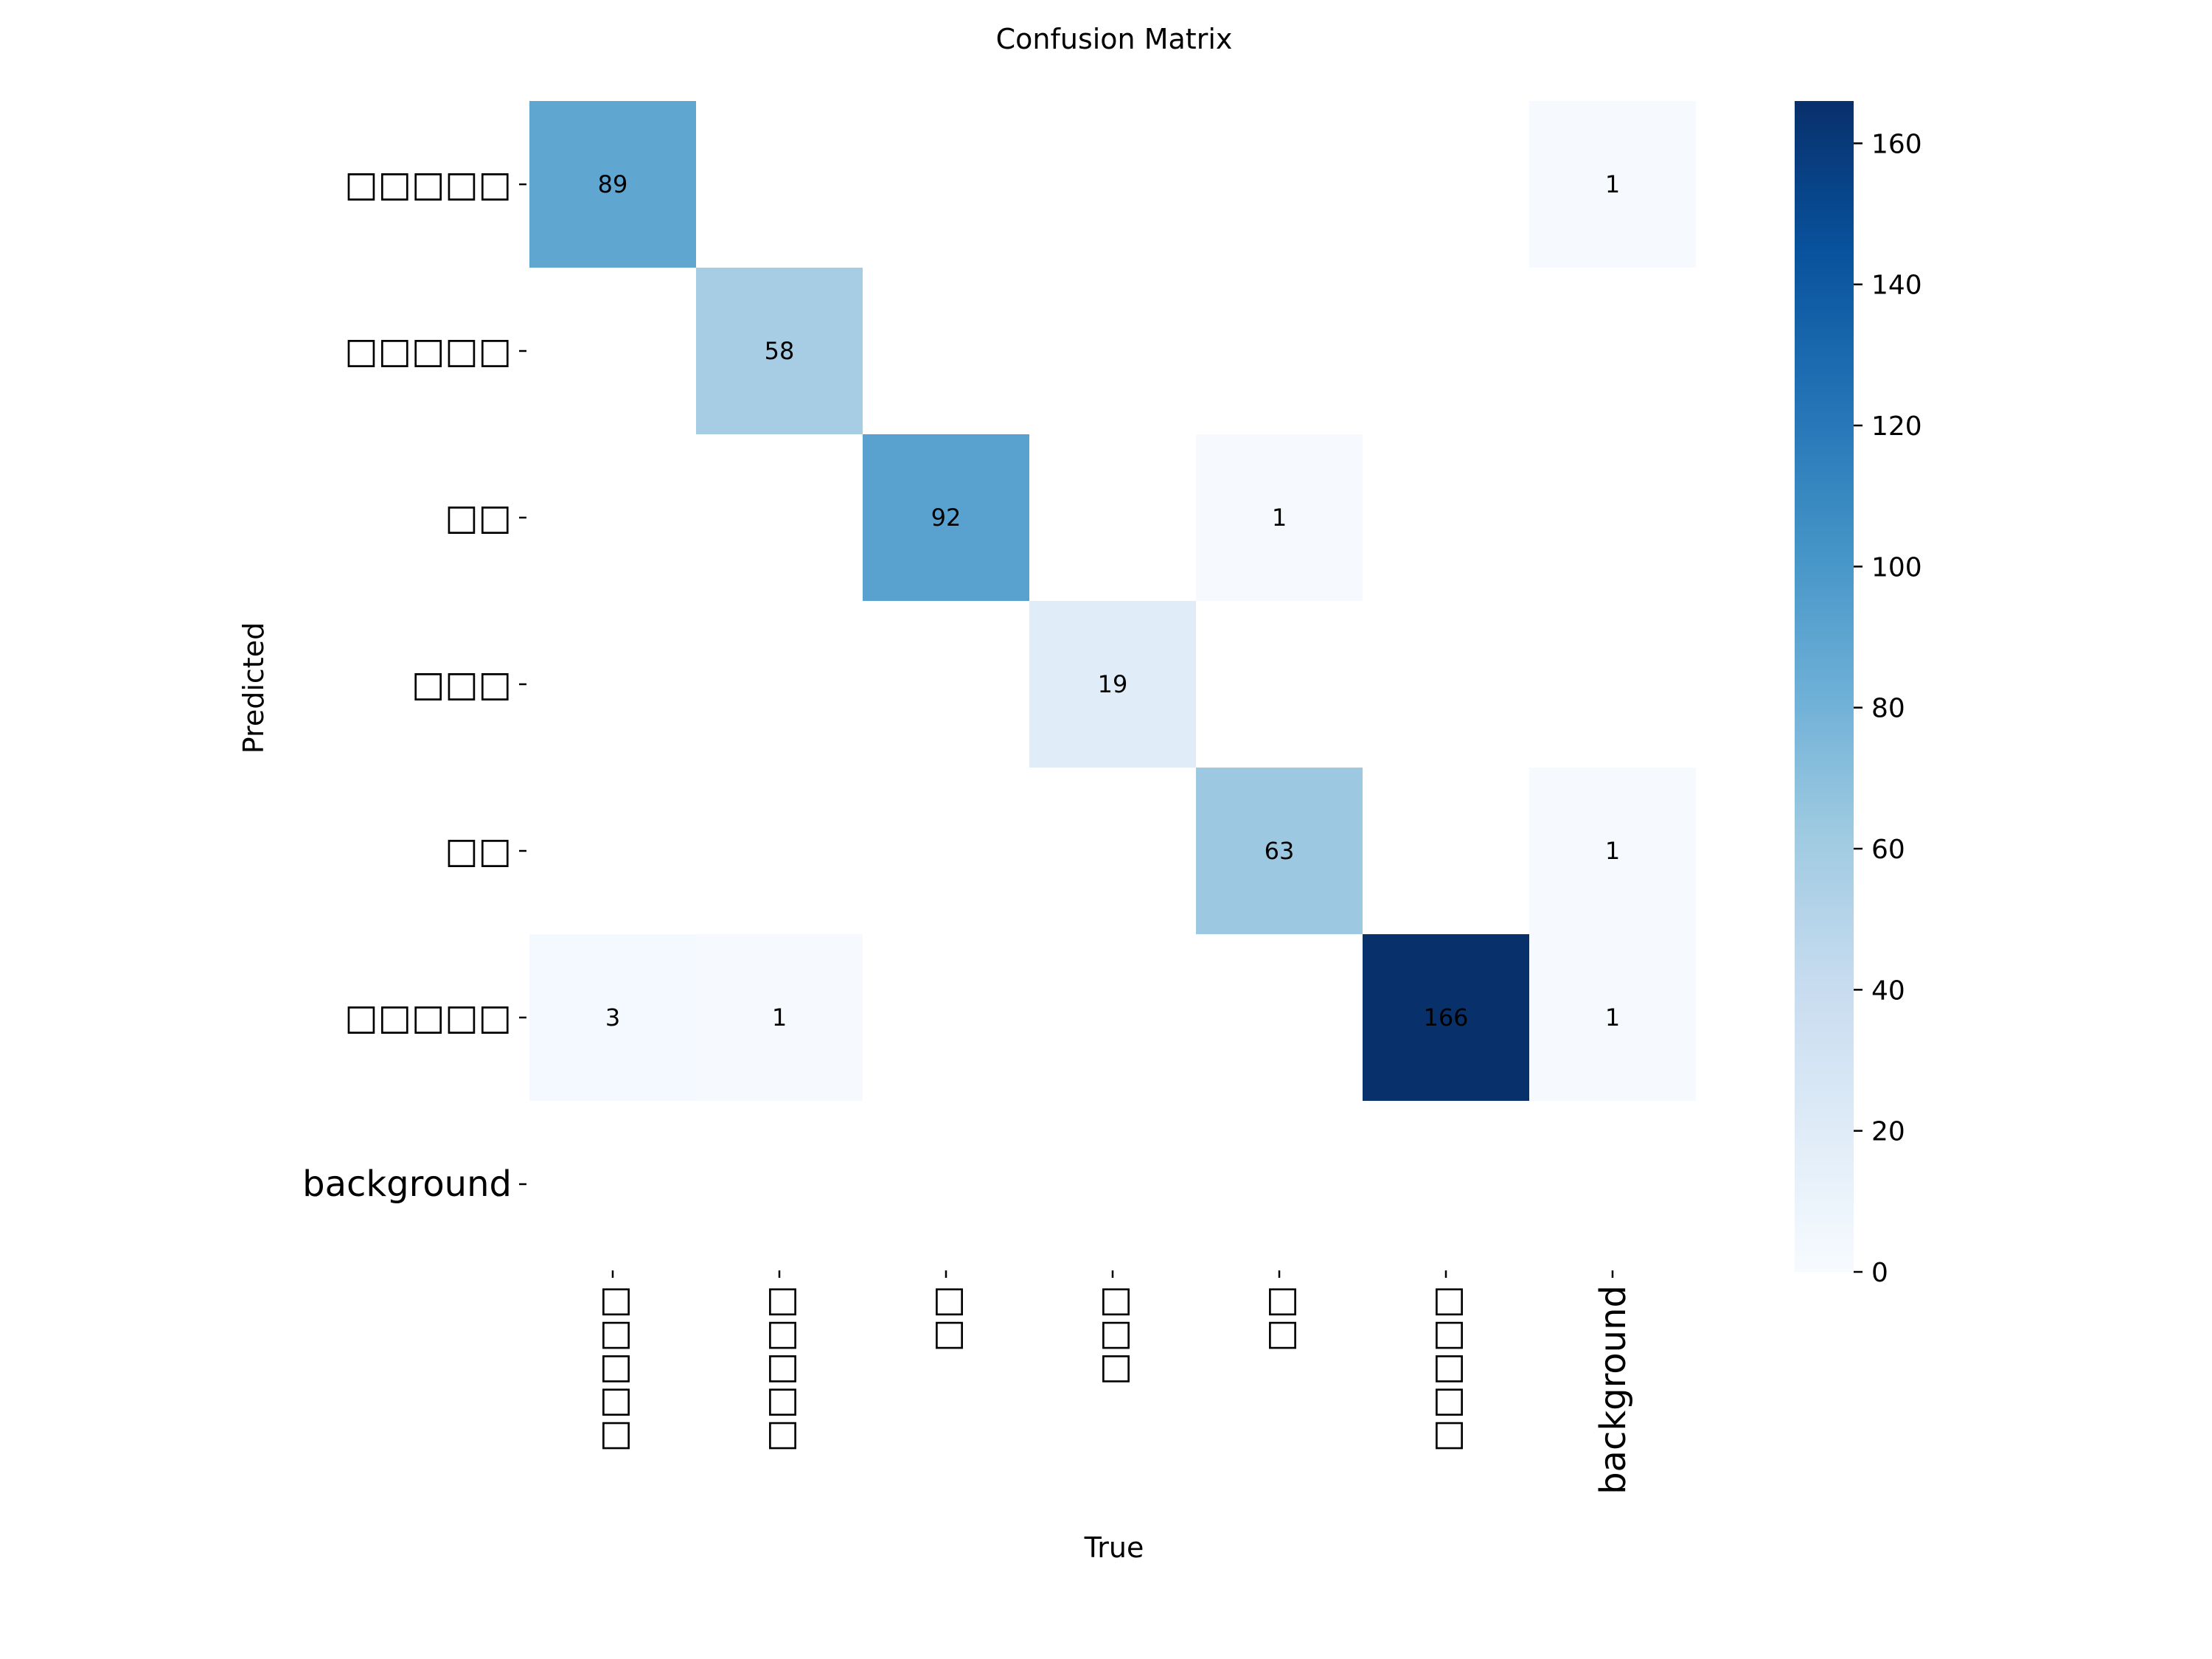 The height and width of the screenshot is (1659, 2212). What do you see at coordinates (1114, 1547) in the screenshot?
I see `x-axis-label: True` at bounding box center [1114, 1547].